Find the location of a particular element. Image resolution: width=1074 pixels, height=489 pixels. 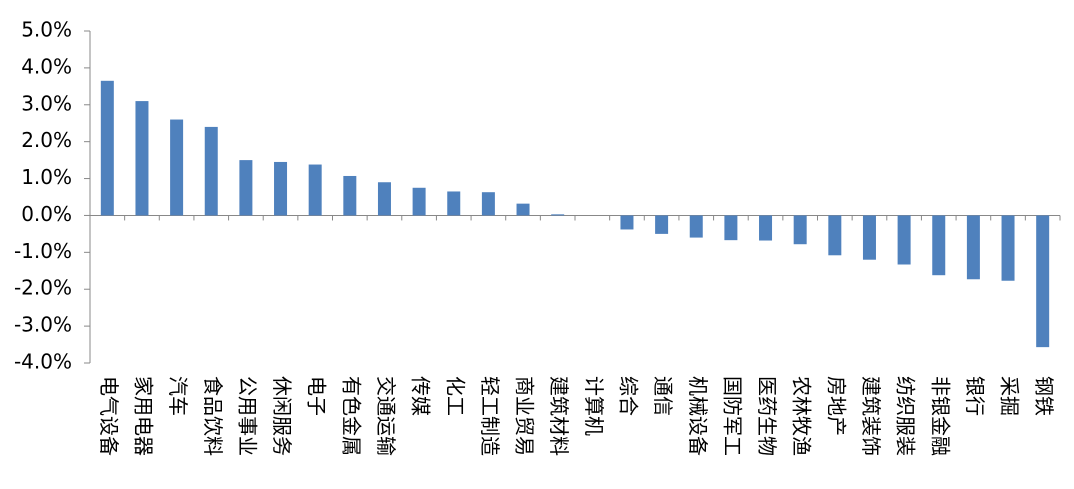

y-tick-label: 0.0% is located at coordinates (46, 214).